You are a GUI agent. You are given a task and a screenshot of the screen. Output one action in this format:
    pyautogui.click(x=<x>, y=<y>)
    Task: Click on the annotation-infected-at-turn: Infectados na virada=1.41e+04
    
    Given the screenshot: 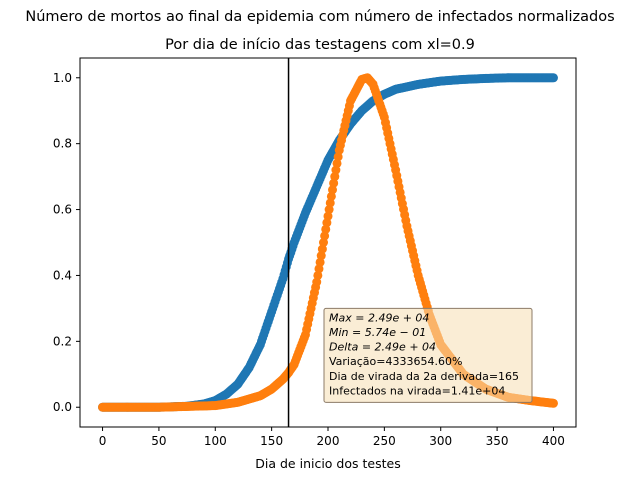 What is the action you would take?
    pyautogui.click(x=417, y=390)
    